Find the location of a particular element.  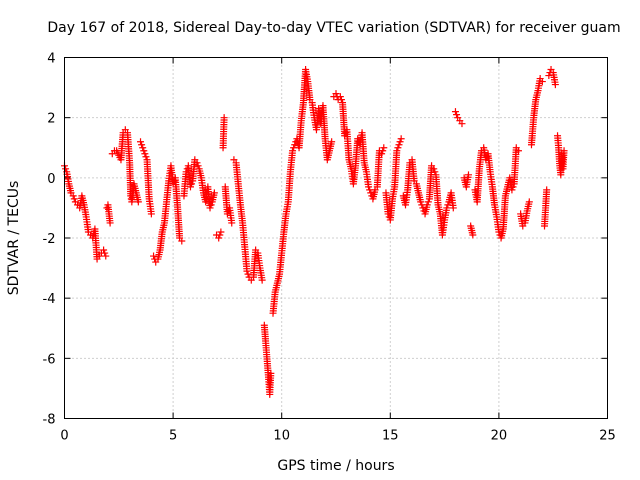

x-tick-label: 5 is located at coordinates (173, 436).